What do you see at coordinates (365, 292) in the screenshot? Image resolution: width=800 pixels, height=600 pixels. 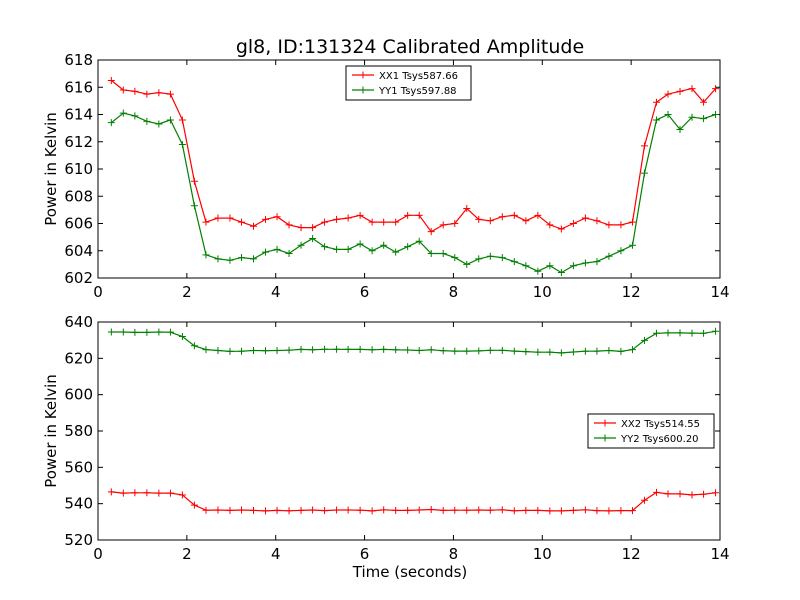 I see `top-x-tick-label: 6` at bounding box center [365, 292].